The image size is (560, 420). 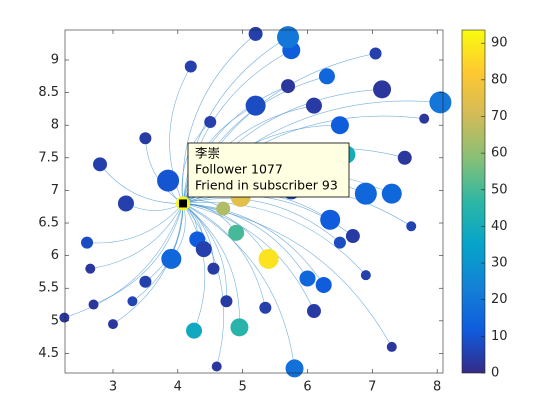 I want to click on x-tick-label: 6, so click(x=307, y=387).